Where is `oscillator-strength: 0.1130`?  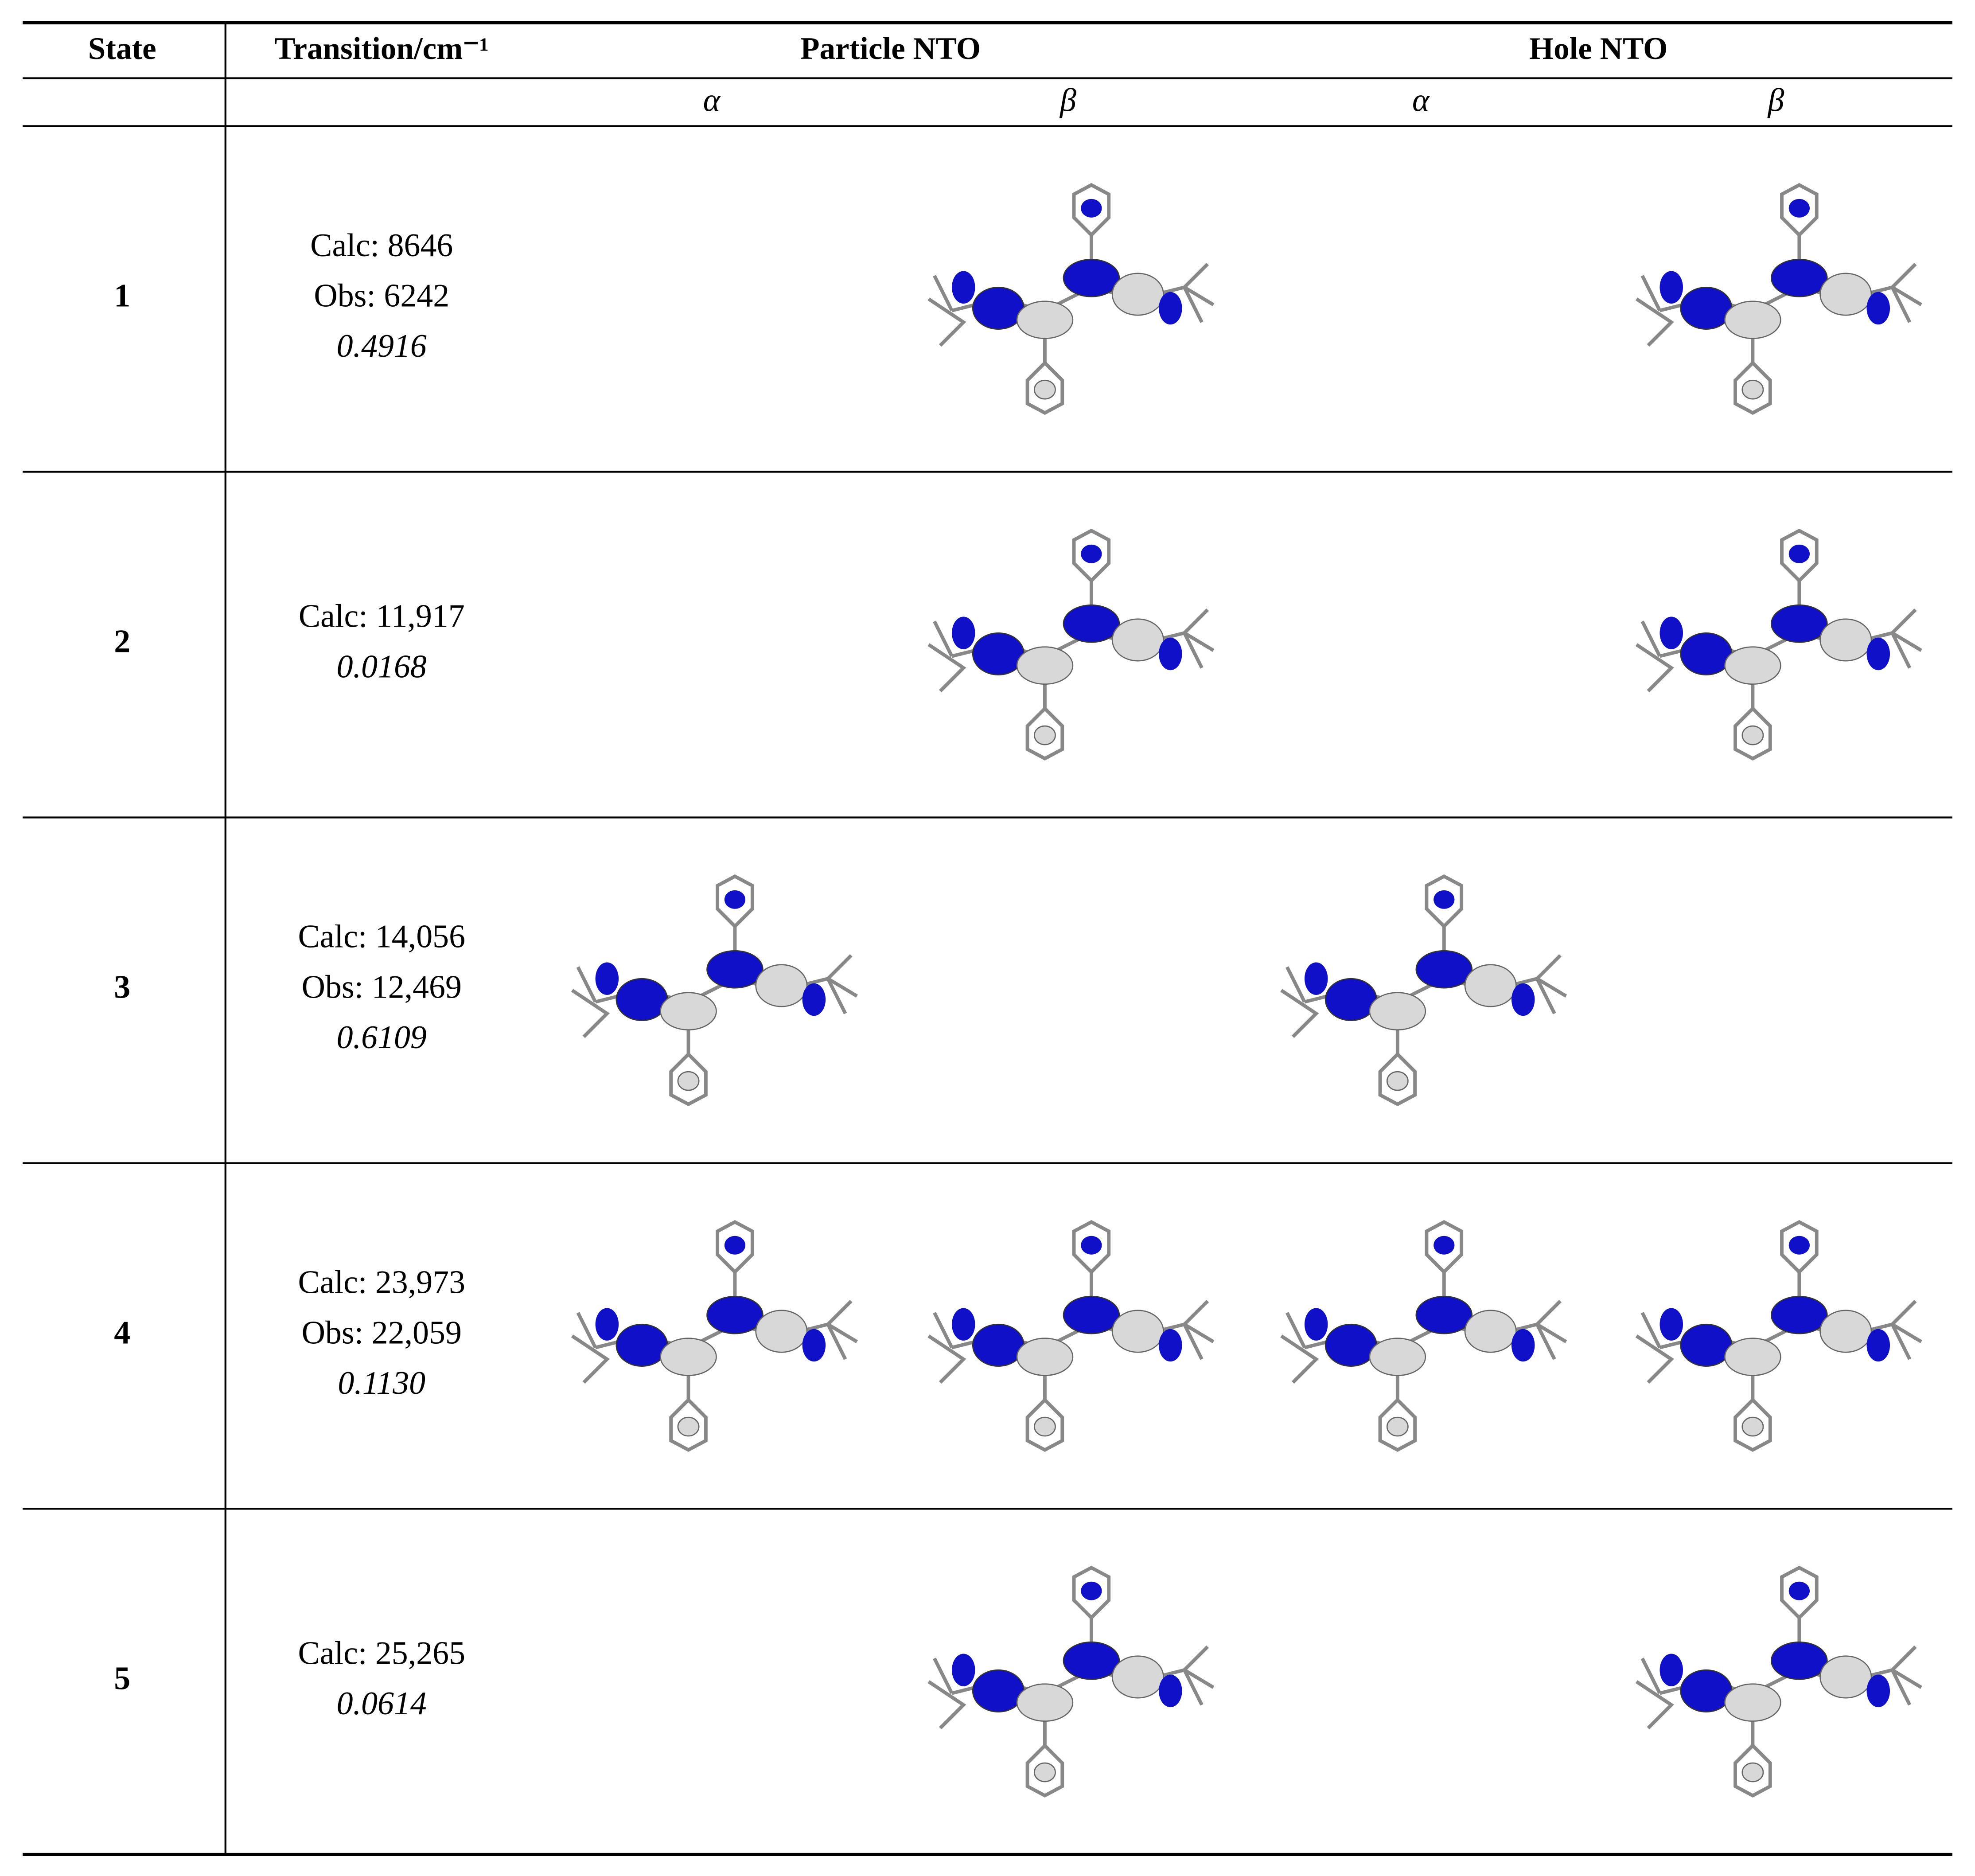
oscillator-strength: 0.1130 is located at coordinates (381, 1383).